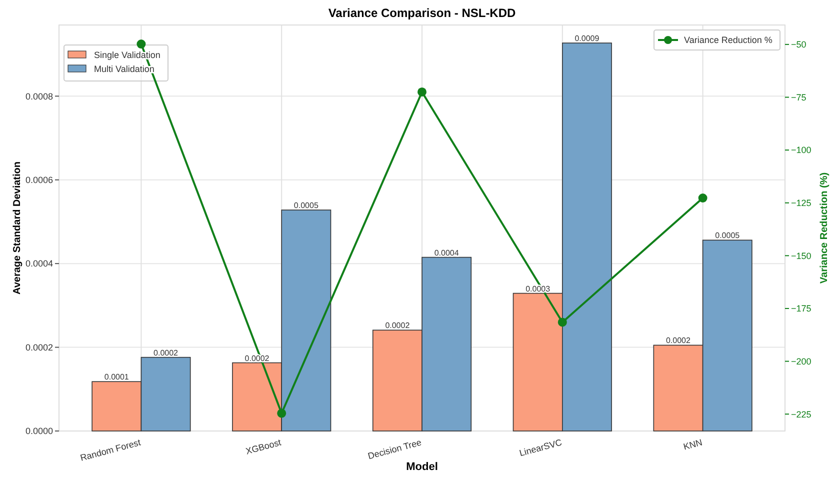 The width and height of the screenshot is (831, 477). Describe the element at coordinates (39, 263) in the screenshot. I see `y-tick-label: 0.0004` at that location.